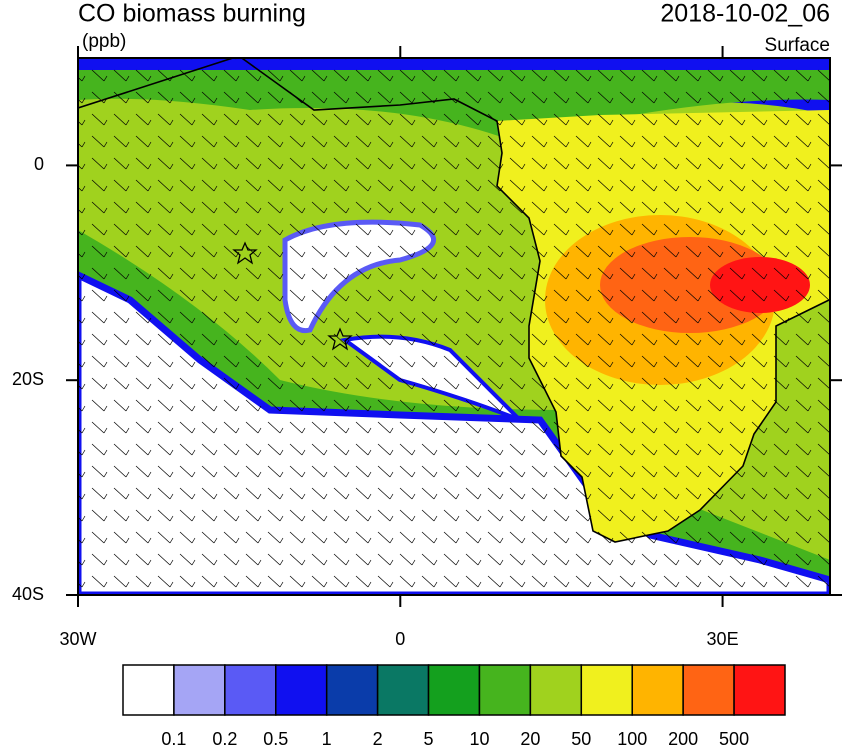  What do you see at coordinates (224, 739) in the screenshot?
I see `colorbar-label: 0.2` at bounding box center [224, 739].